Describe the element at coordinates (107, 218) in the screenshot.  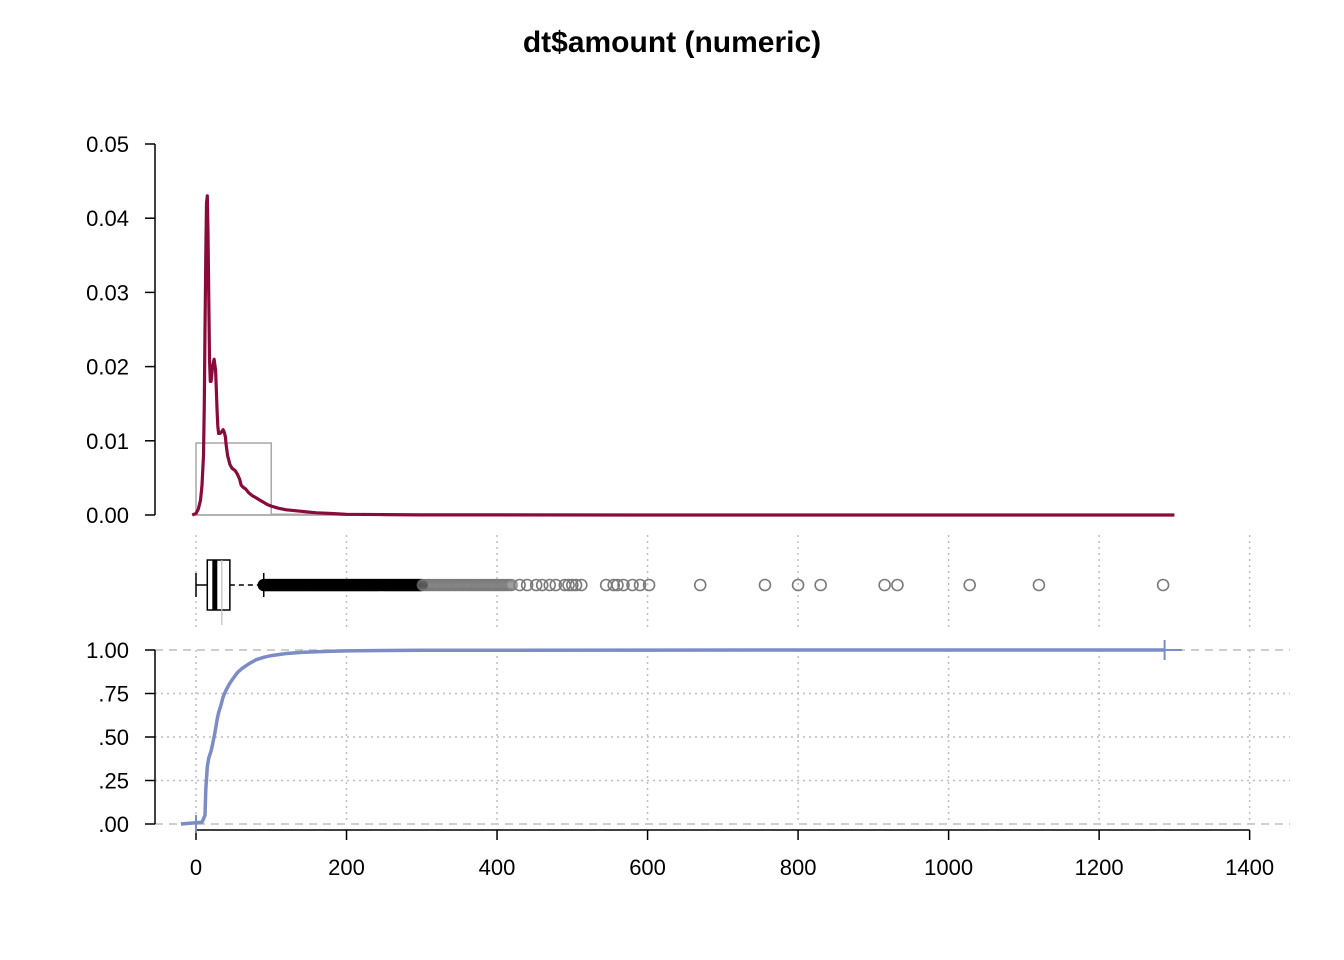
I see `density-y-tick-label: 0.04` at that location.